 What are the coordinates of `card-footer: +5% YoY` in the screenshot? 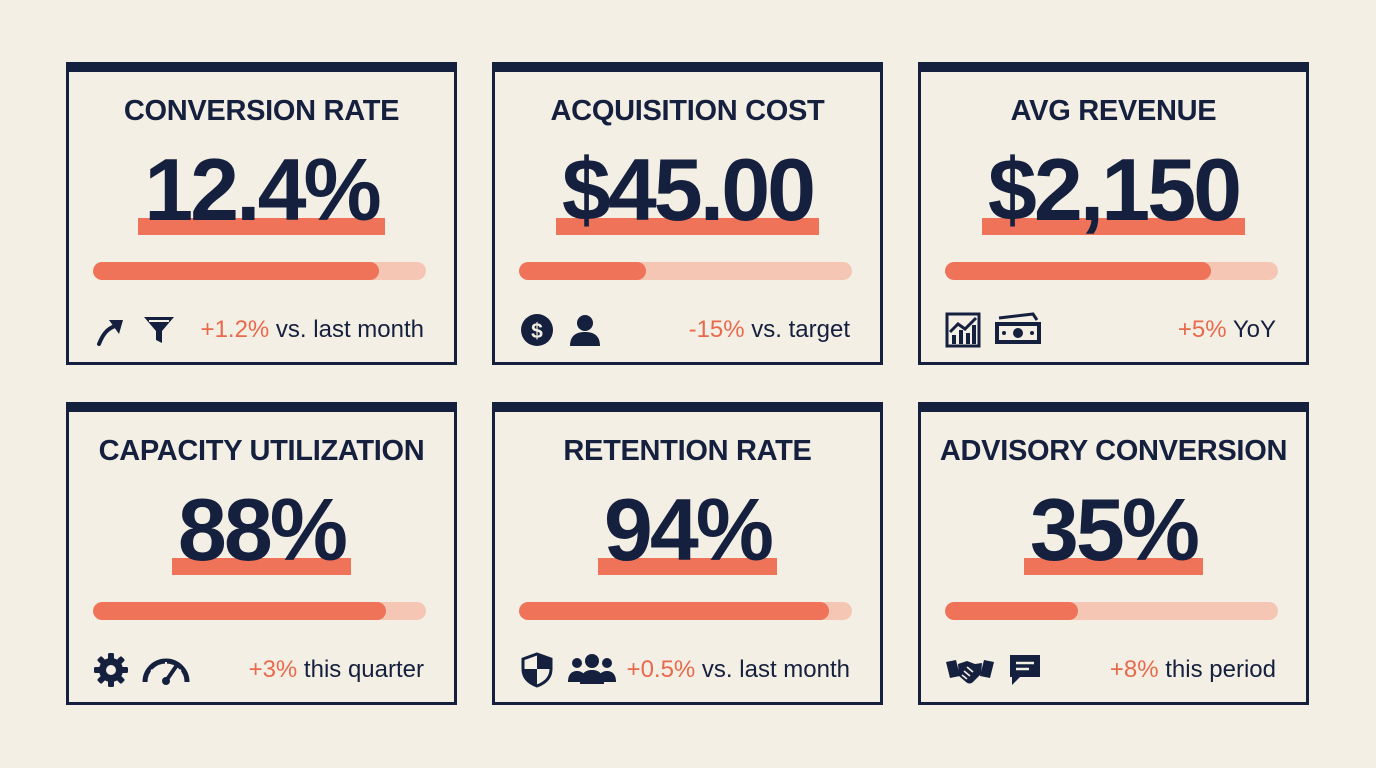 It's located at (1110, 330).